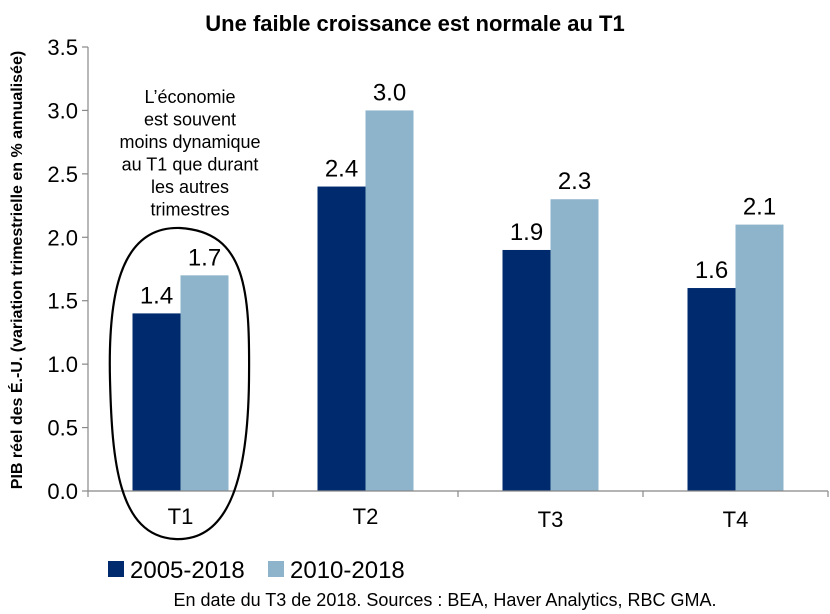  I want to click on y-tick-label: 2.5, so click(62, 174).